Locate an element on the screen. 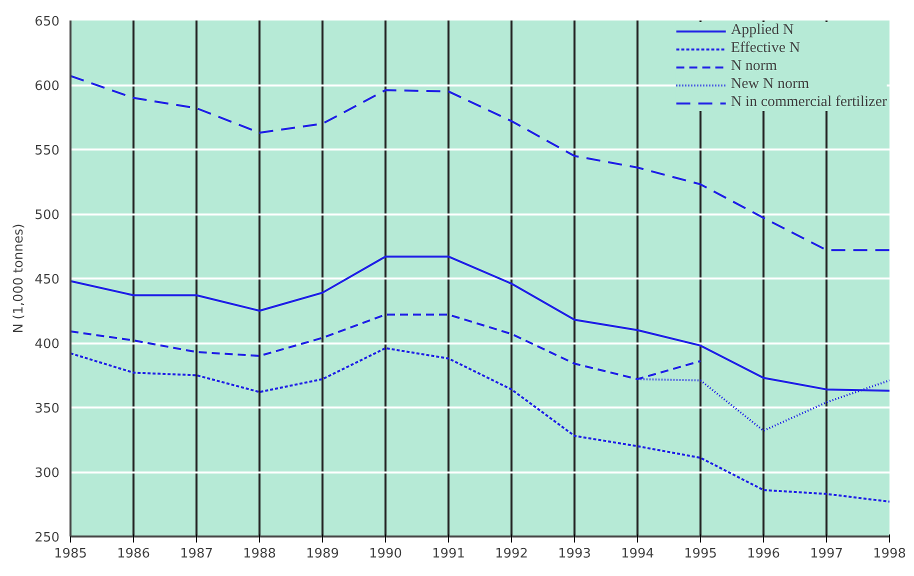 Image resolution: width=914 pixels, height=576 pixels. legend-label: N norm is located at coordinates (754, 66).